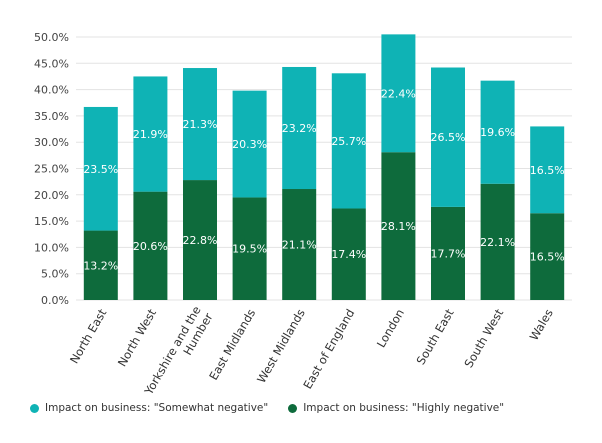  I want to click on data-label: 13.2%, so click(100, 265).